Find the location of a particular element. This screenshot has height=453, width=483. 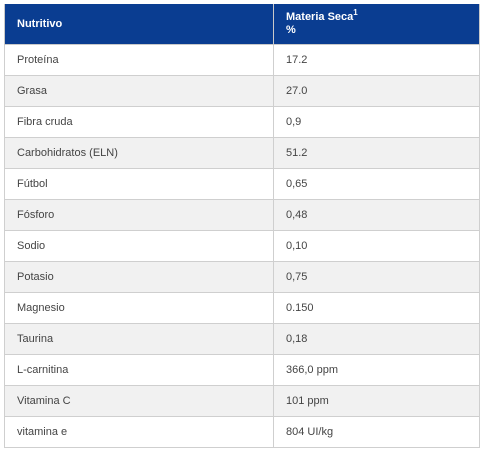

table-row: Magnesio 0.150 is located at coordinates (242, 308).